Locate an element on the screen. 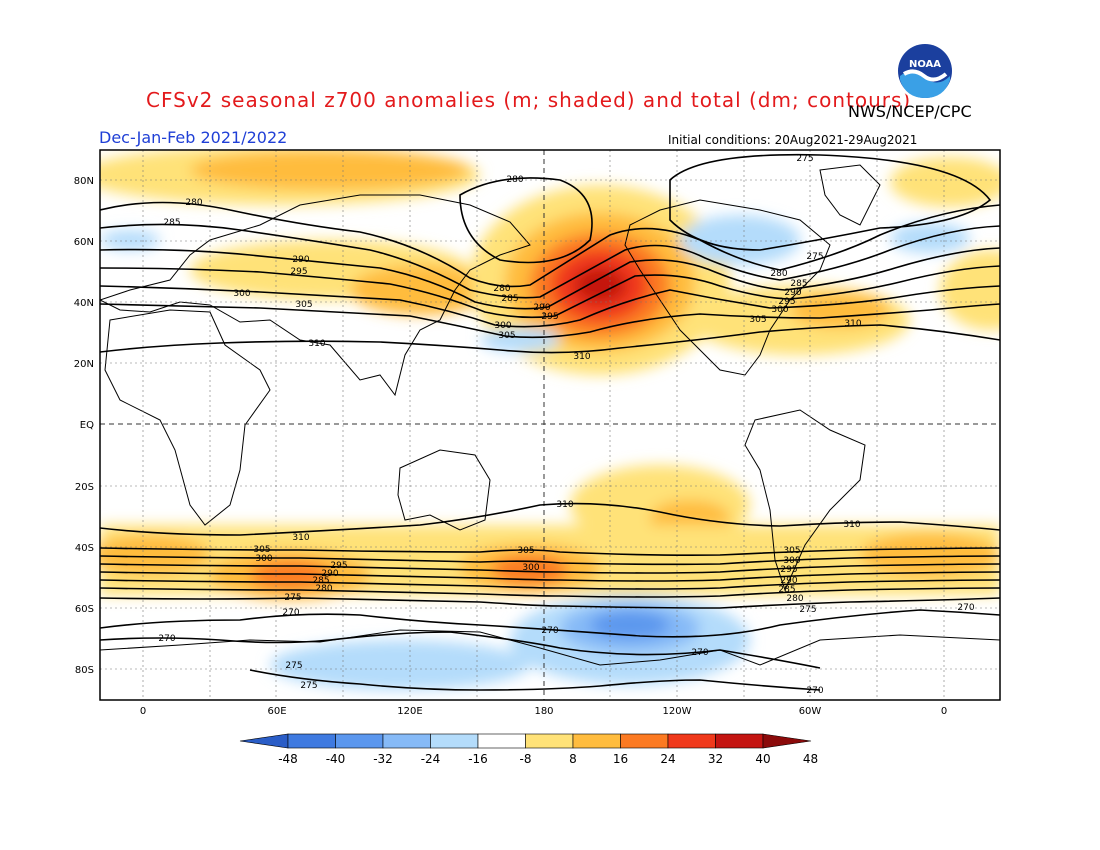 This screenshot has height=850, width=1100. contour-275-inner is located at coordinates (535, 680).